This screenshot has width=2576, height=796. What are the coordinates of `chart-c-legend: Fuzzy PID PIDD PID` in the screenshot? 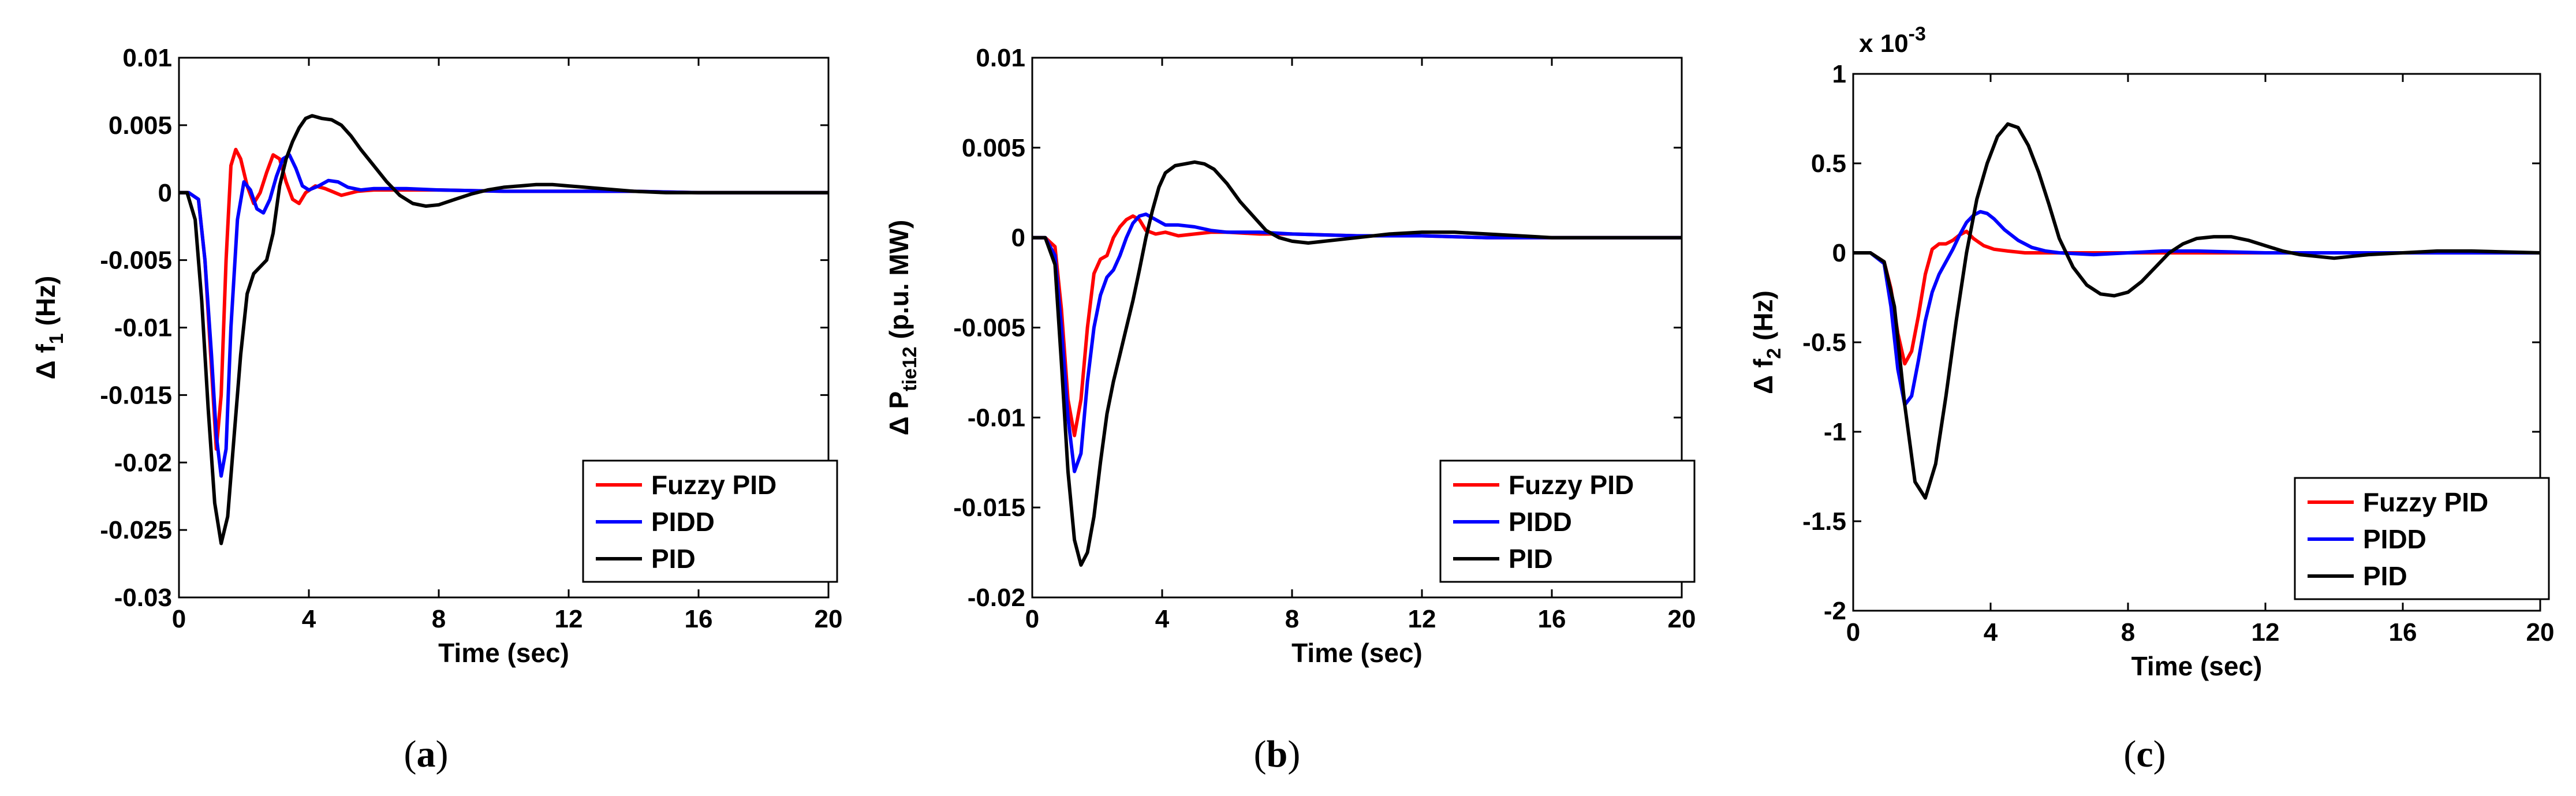 It's located at (2422, 539).